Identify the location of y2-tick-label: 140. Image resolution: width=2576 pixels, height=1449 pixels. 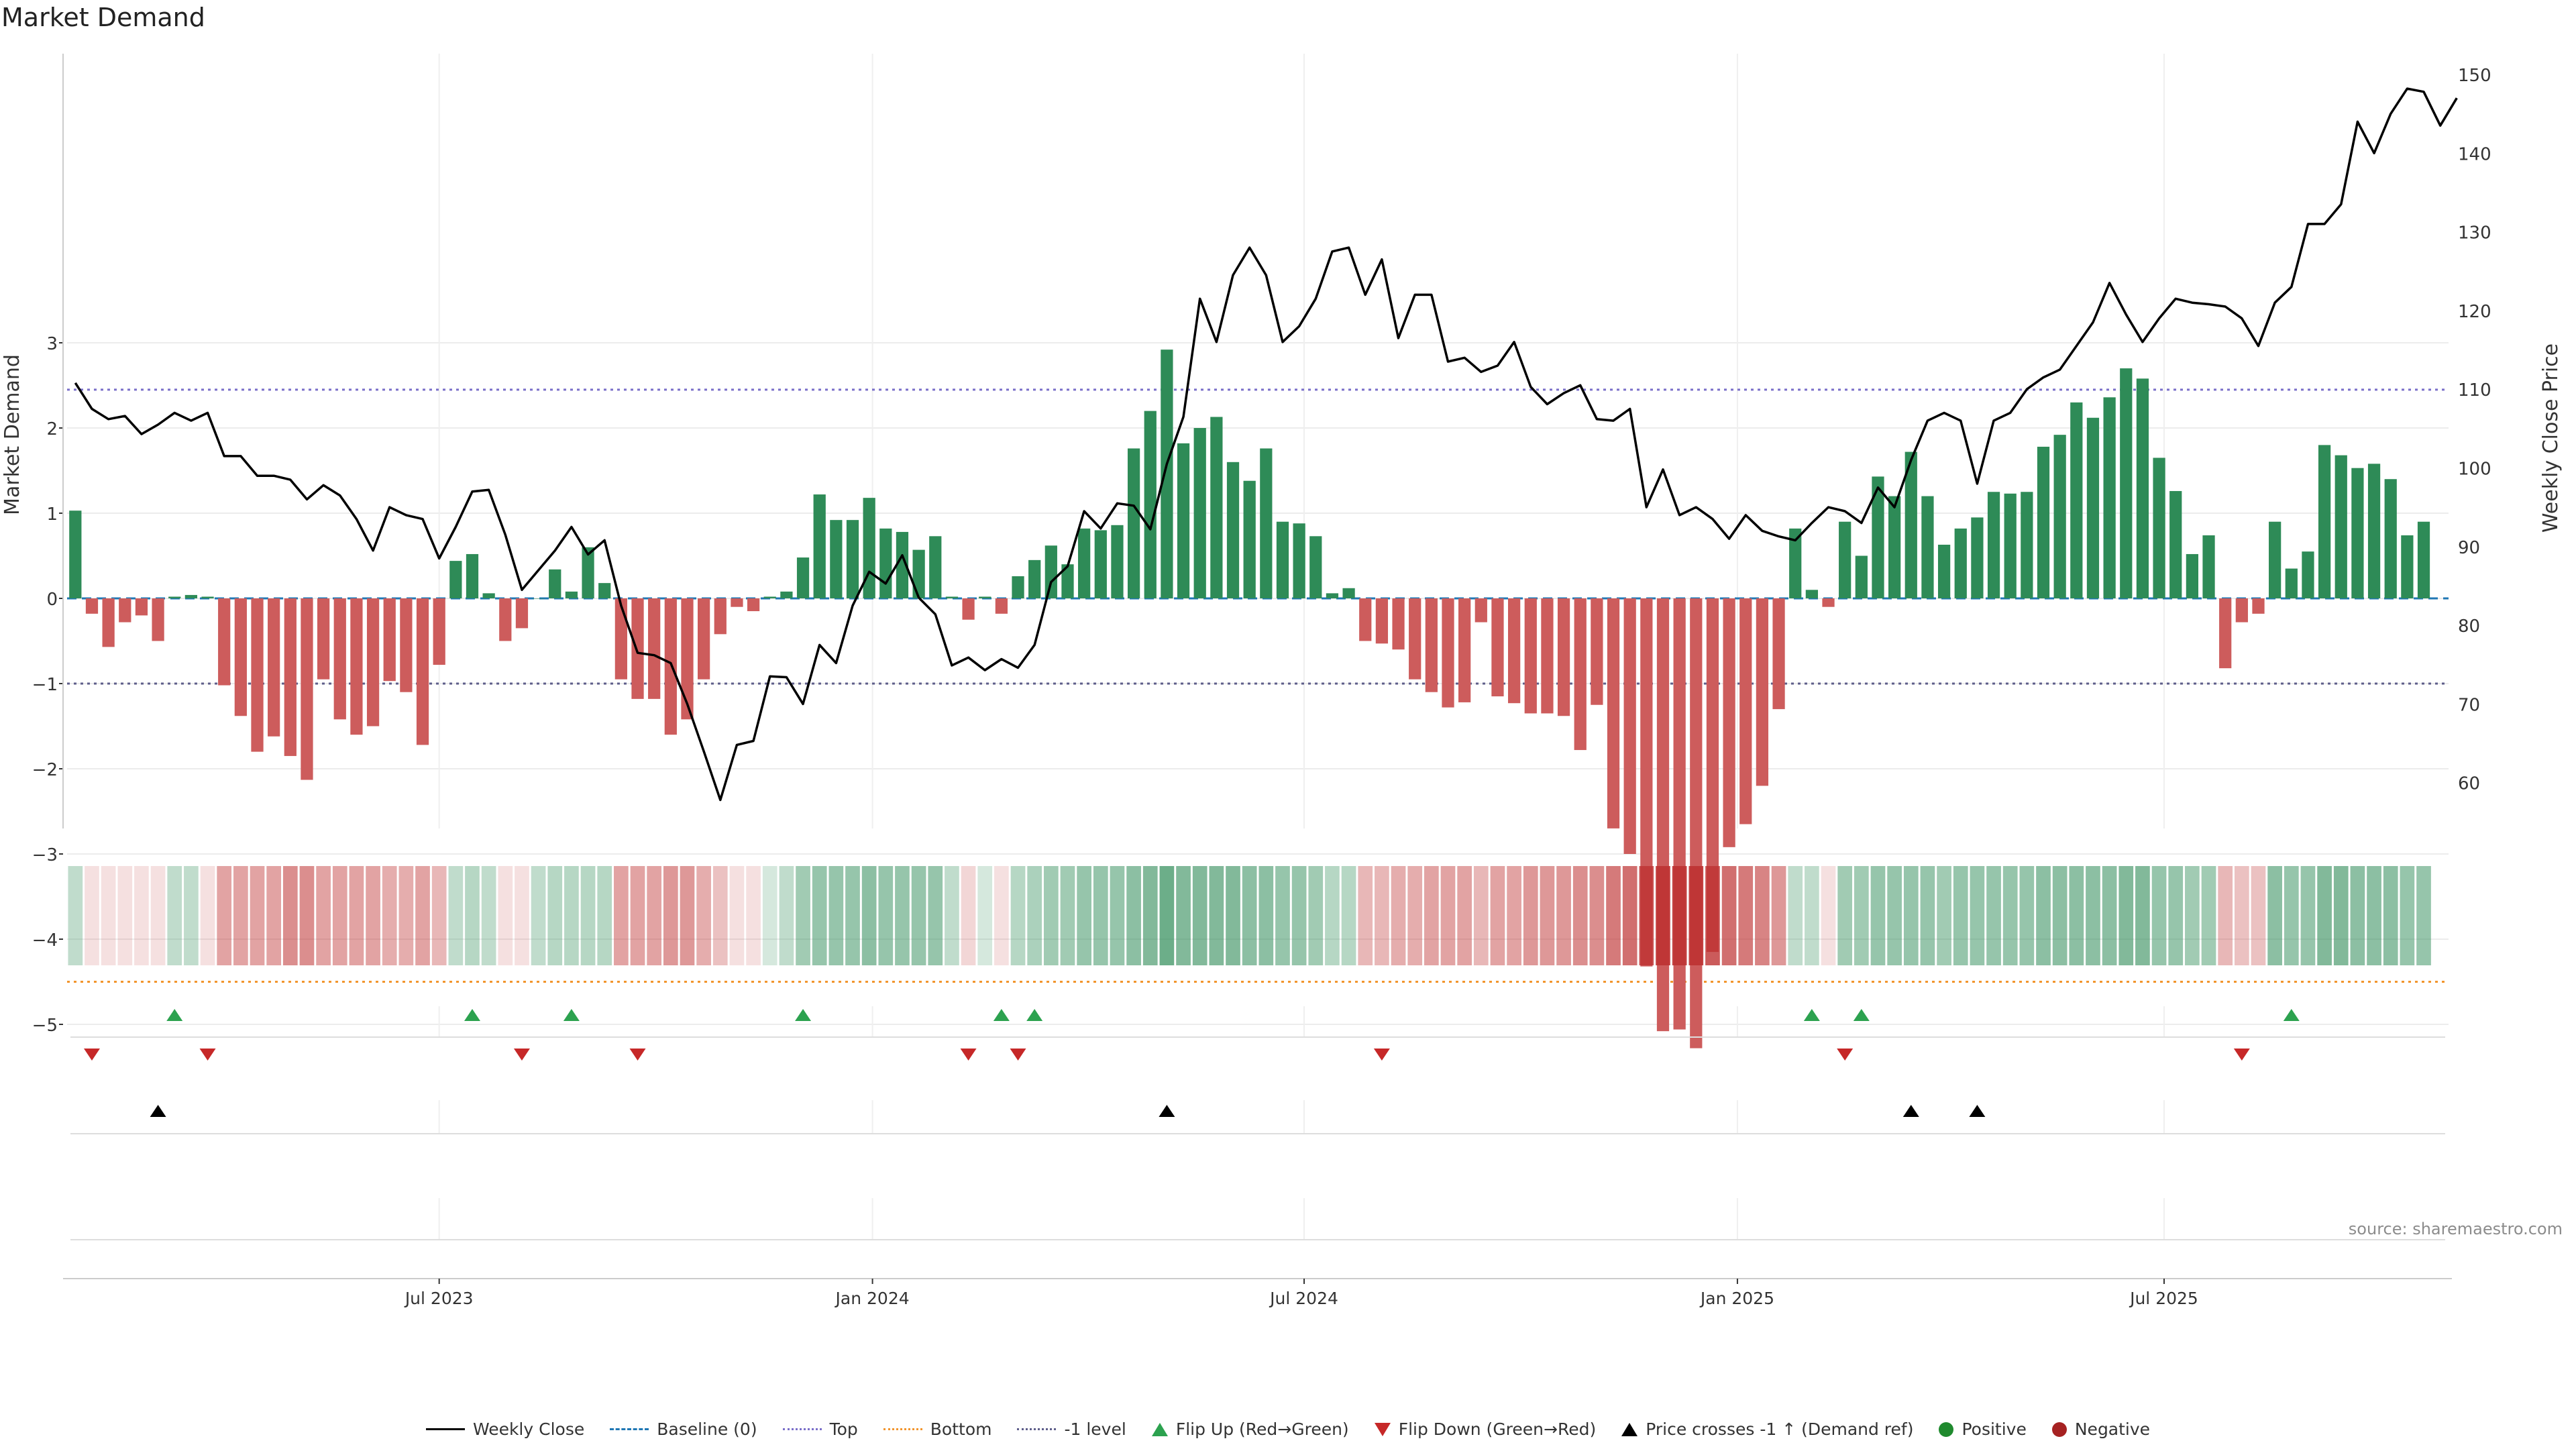
(2474, 154).